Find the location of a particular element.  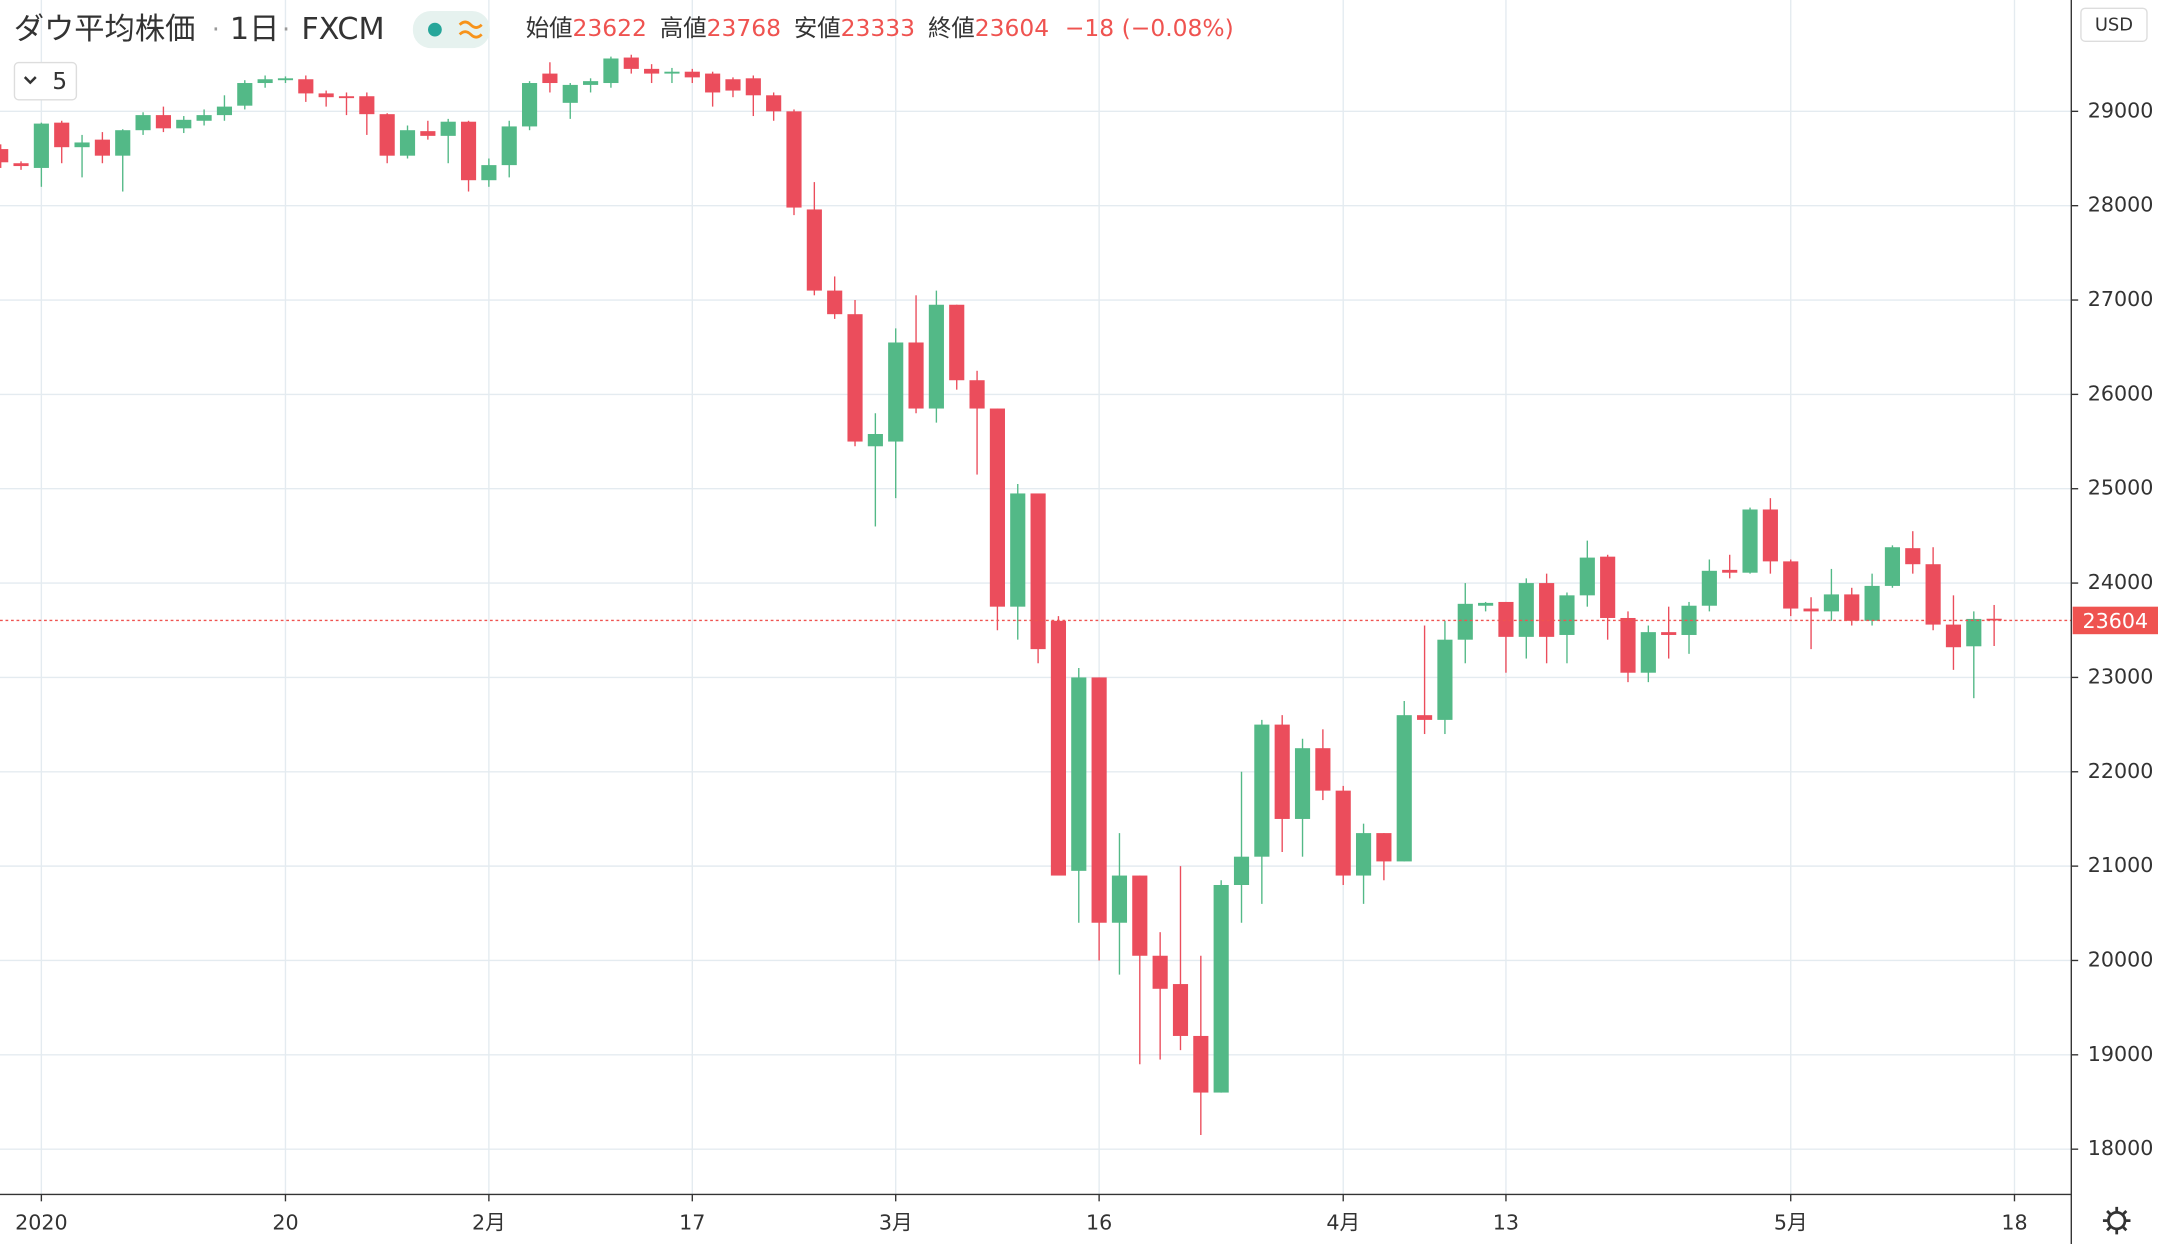

length-box is located at coordinates (45, 81).